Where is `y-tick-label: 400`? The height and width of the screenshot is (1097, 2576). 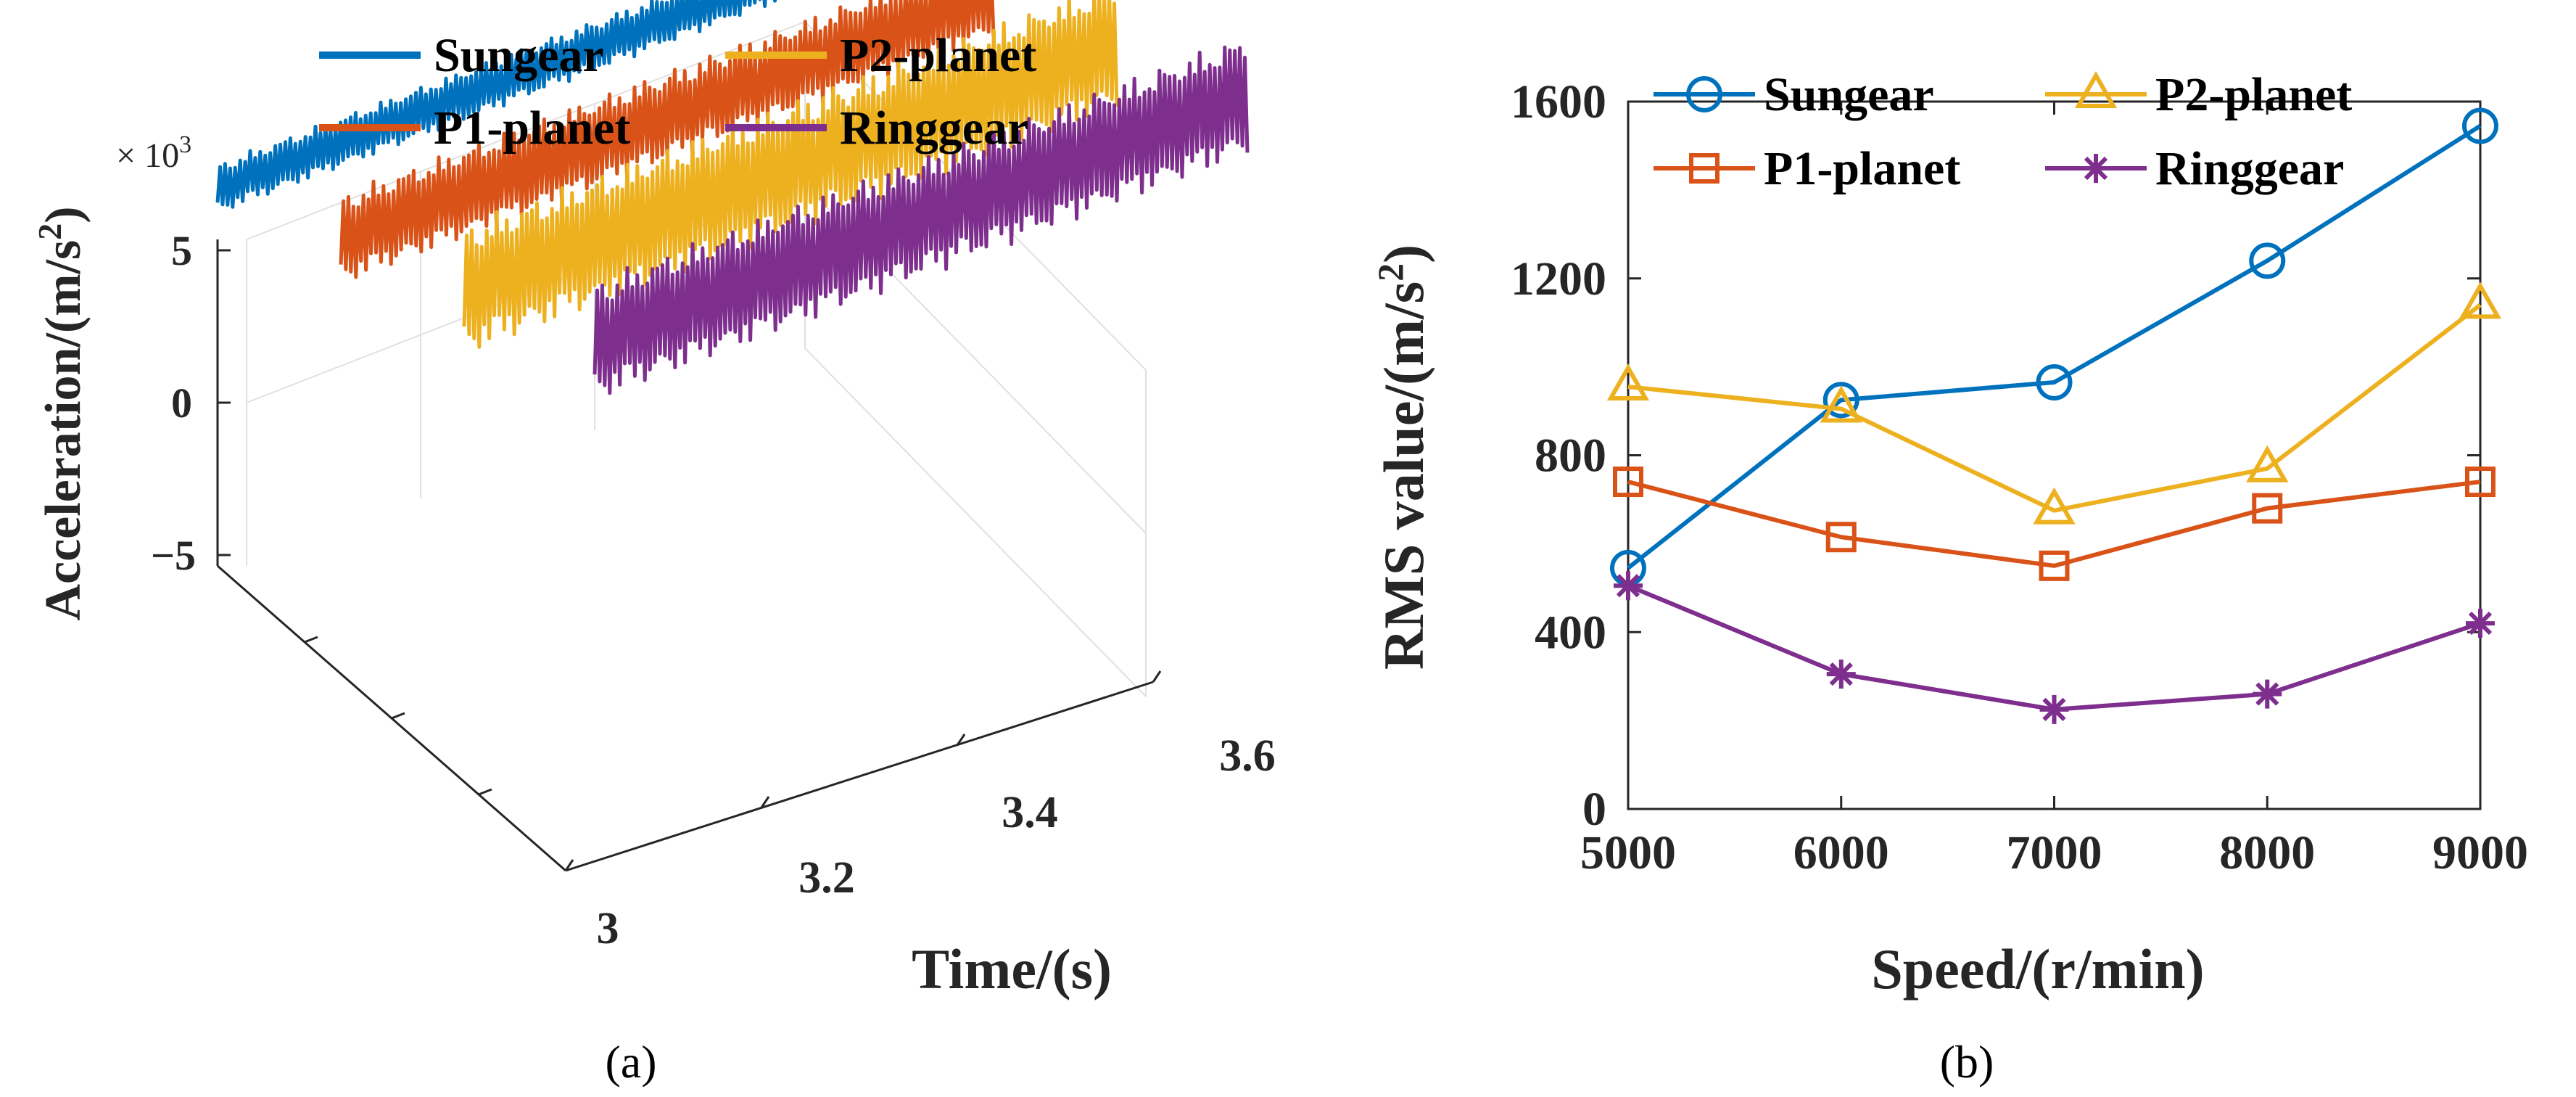 y-tick-label: 400 is located at coordinates (1571, 632).